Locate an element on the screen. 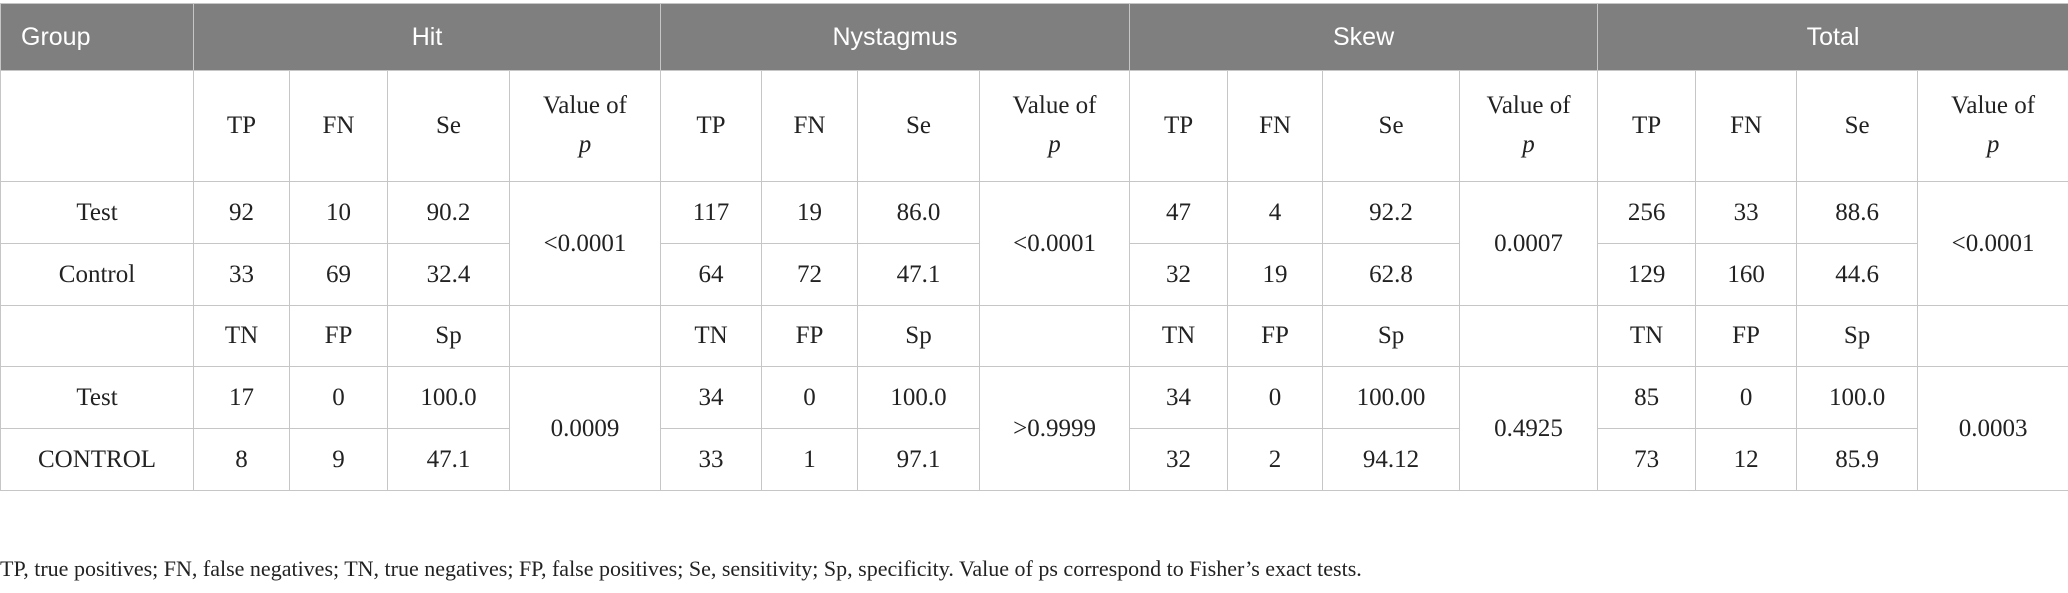  table-cell: 9 is located at coordinates (338, 459).